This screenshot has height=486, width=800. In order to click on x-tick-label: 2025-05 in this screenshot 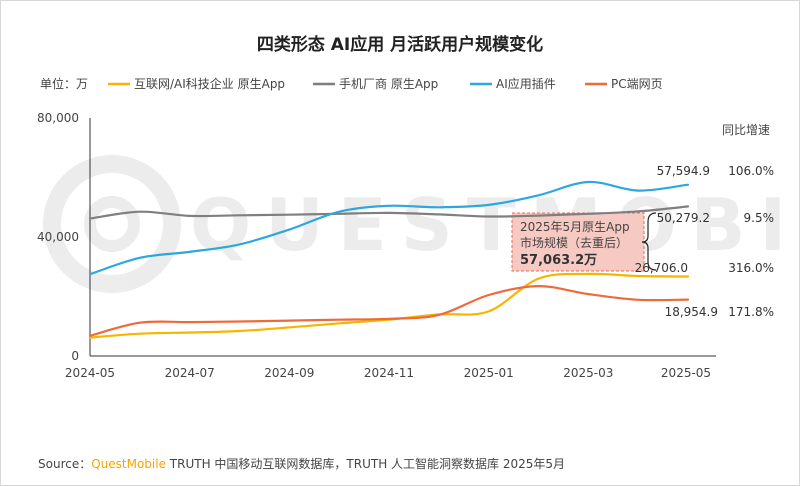, I will do `click(686, 373)`.